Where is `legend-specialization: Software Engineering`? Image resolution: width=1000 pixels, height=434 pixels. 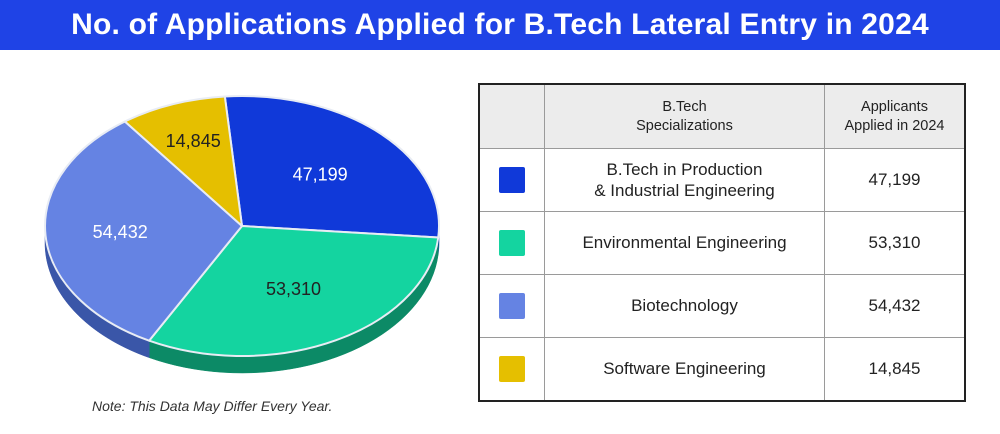 legend-specialization: Software Engineering is located at coordinates (684, 369).